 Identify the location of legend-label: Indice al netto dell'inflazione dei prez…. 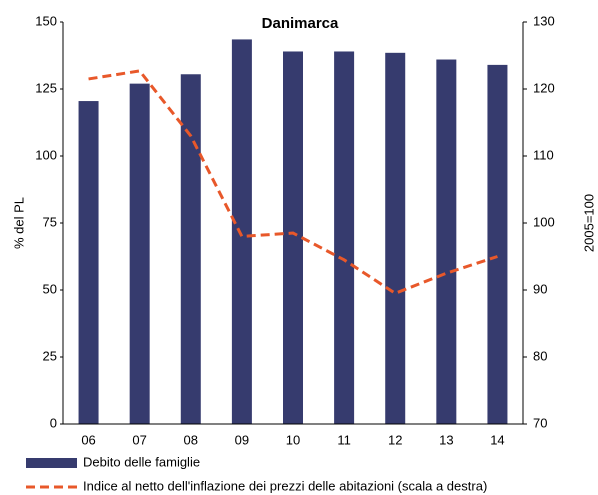
(285, 485).